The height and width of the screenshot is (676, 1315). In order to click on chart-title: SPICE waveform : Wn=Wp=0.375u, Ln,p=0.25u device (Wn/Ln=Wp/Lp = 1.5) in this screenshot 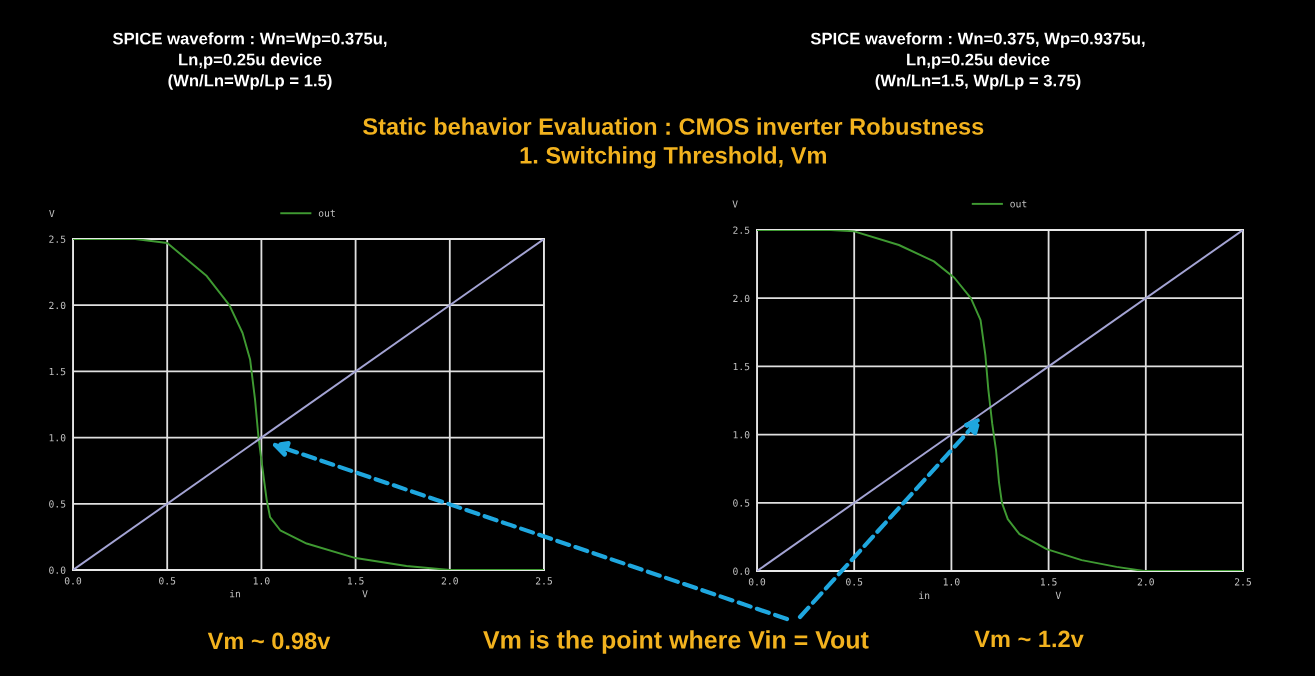, I will do `click(249, 61)`.